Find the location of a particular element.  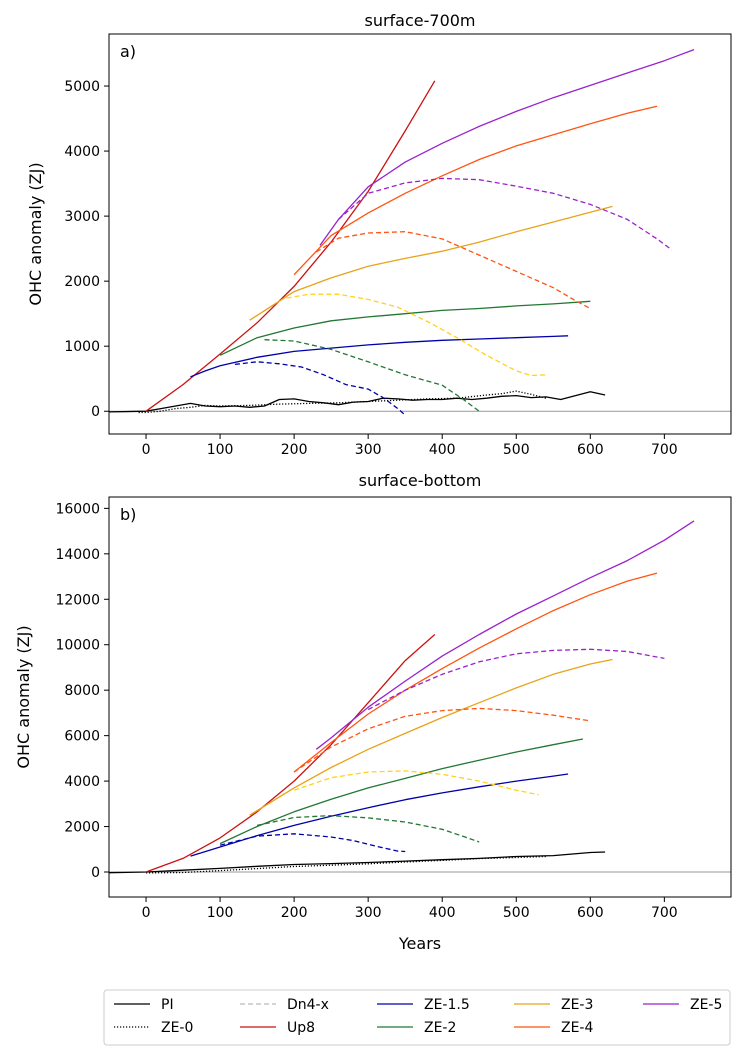

legend-label-ze-5: ZE-5 is located at coordinates (706, 1005).